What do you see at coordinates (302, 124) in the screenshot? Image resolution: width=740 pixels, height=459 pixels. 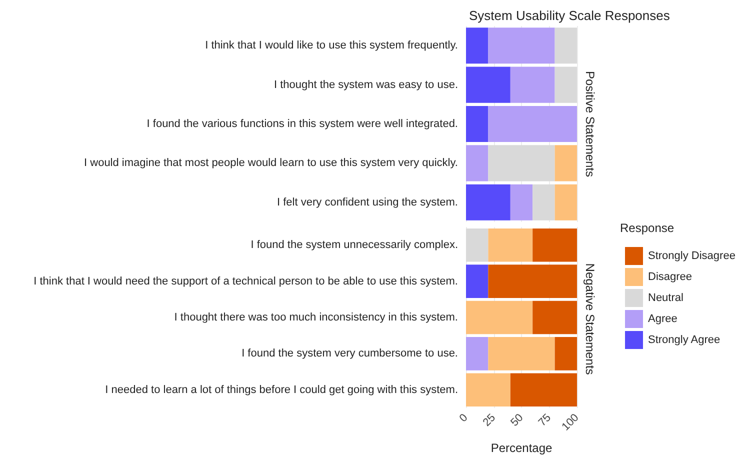 I see `y-tick-label: I found the various functions in this system were well integrated.` at bounding box center [302, 124].